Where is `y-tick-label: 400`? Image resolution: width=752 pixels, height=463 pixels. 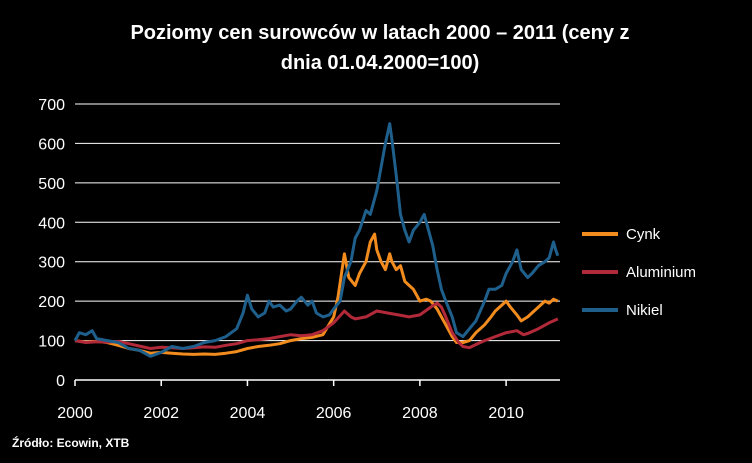
y-tick-label: 400 is located at coordinates (51, 223).